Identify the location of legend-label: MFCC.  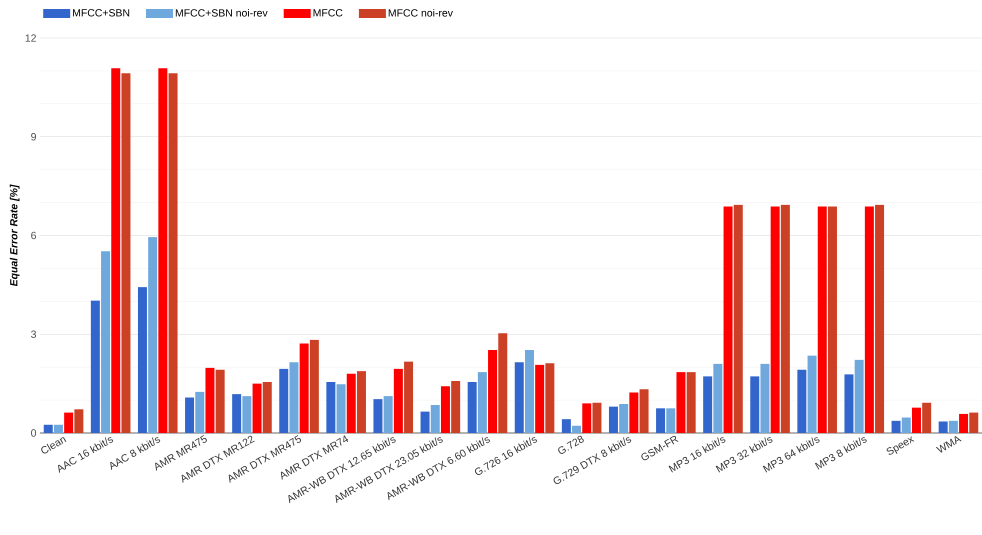
(328, 12).